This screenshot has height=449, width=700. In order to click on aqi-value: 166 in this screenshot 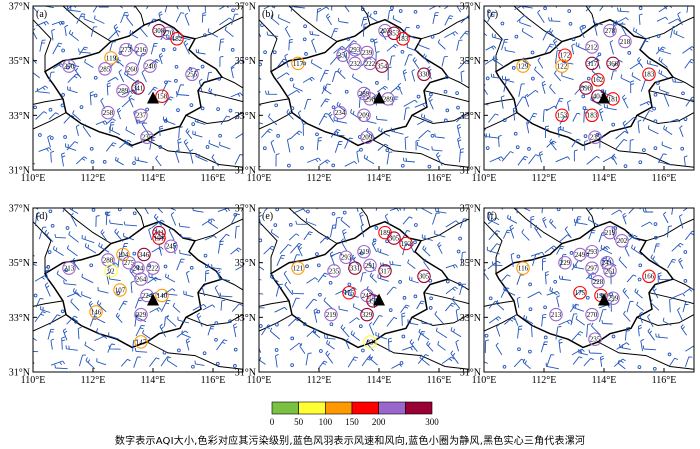, I will do `click(649, 277)`.